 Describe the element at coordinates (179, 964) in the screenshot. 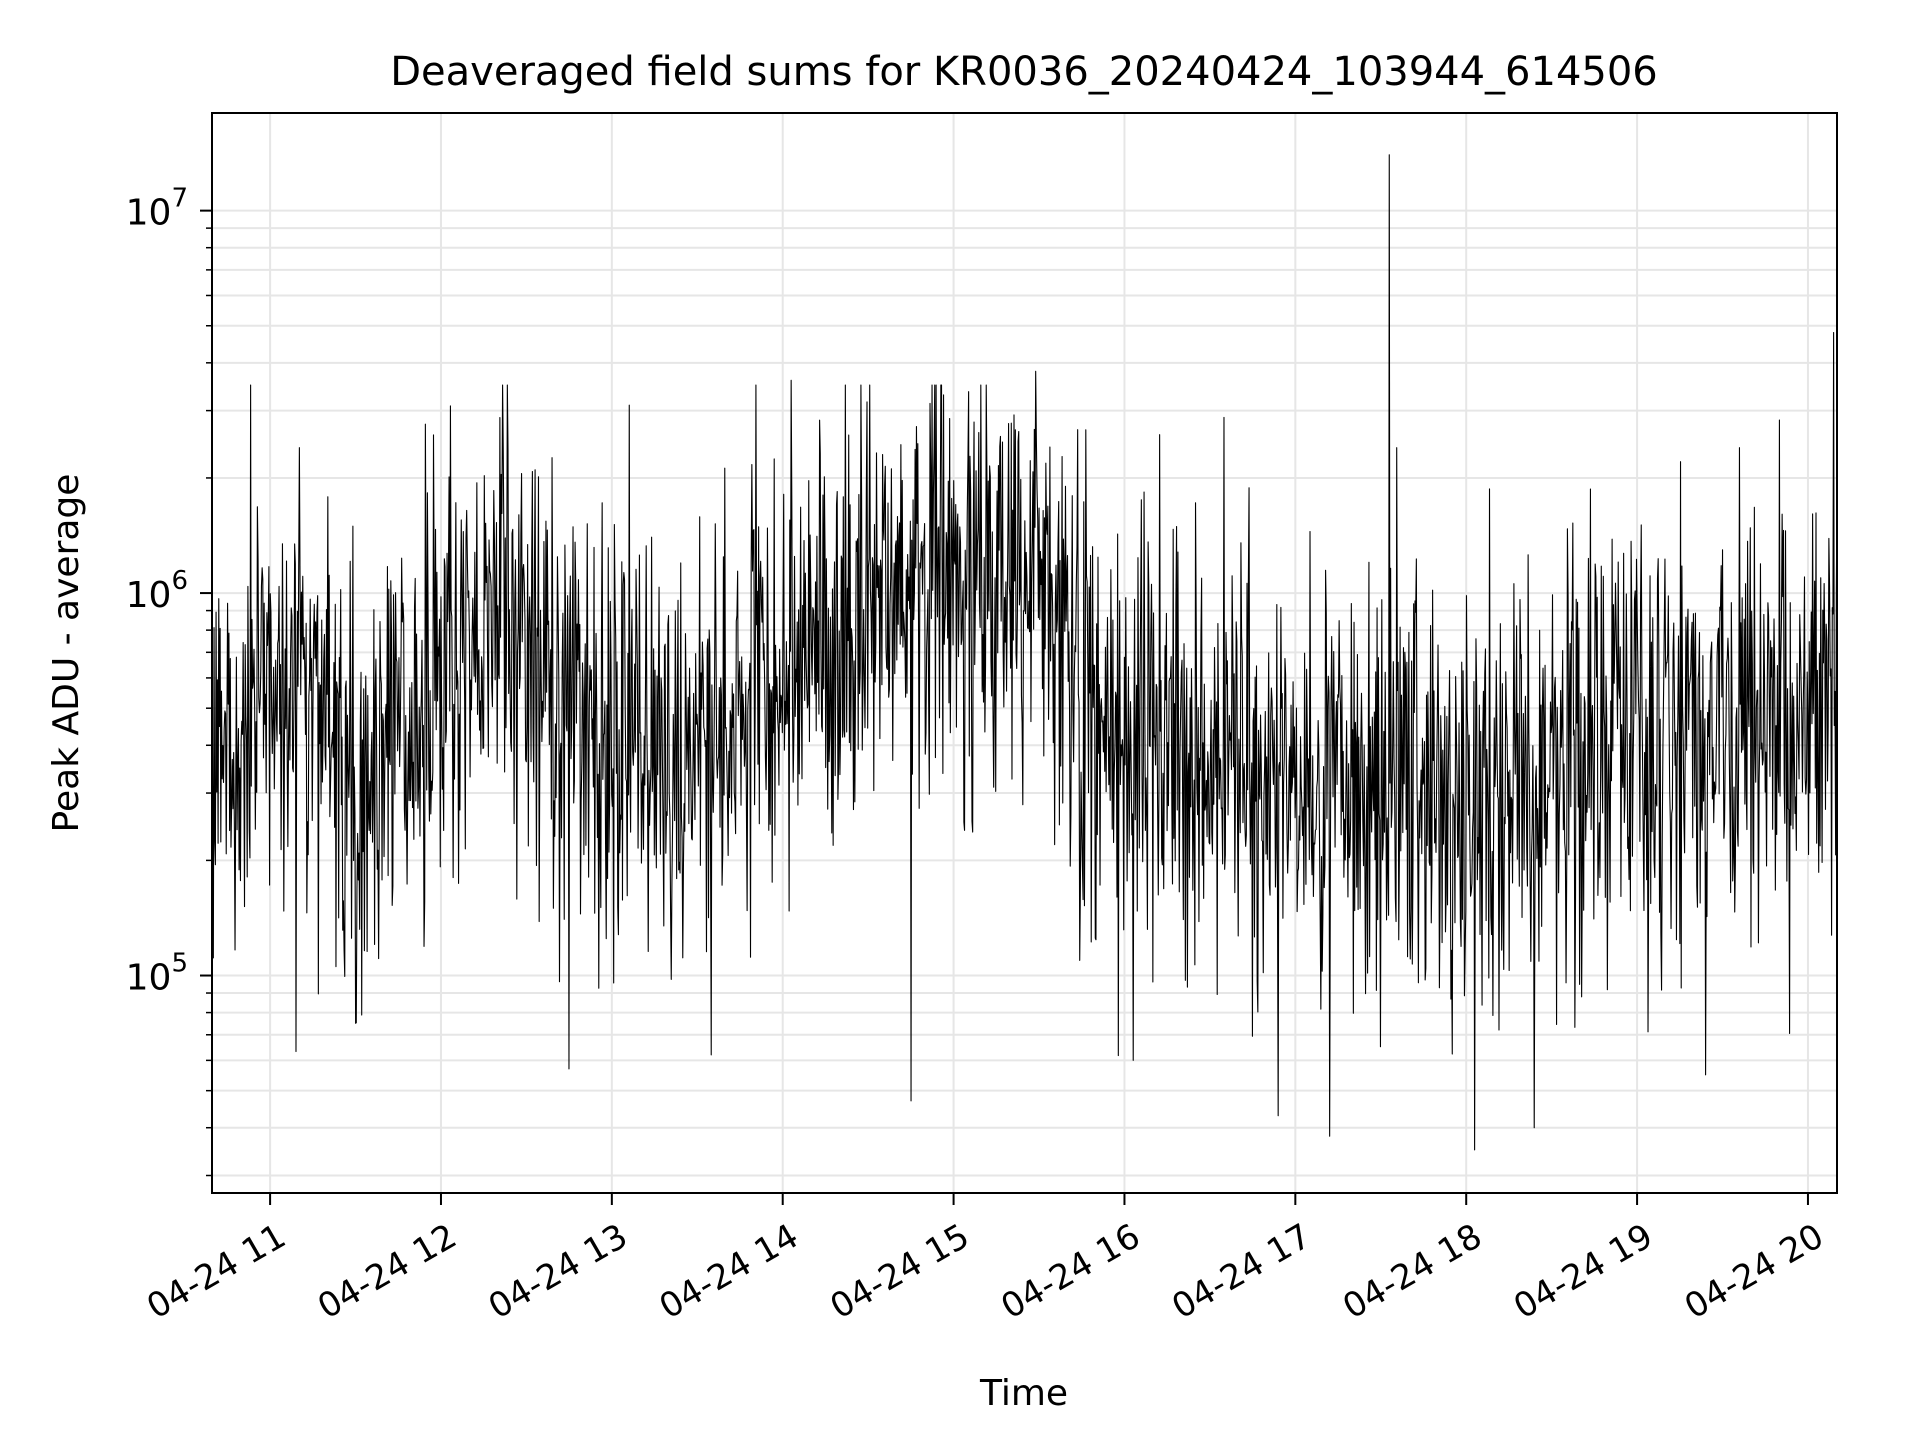

I see `y-tick-exponent: 5` at that location.